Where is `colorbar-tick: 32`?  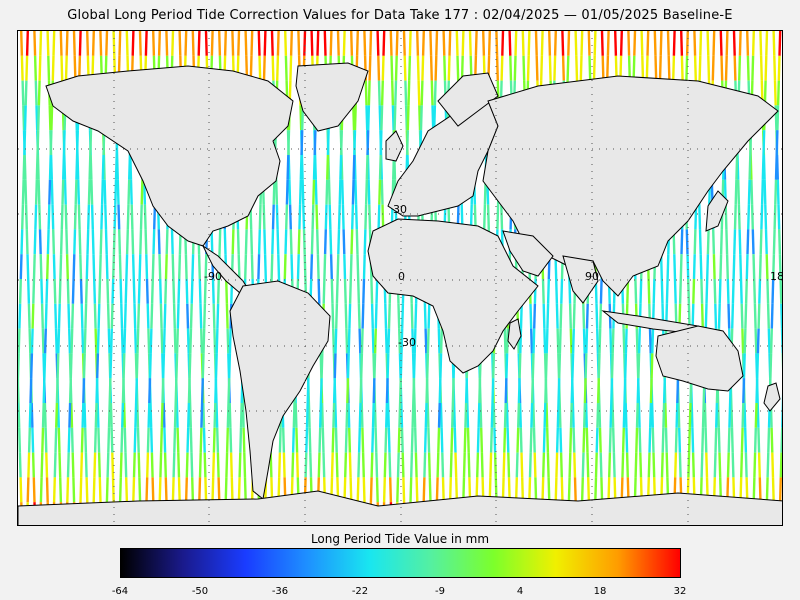 colorbar-tick: 32 is located at coordinates (680, 591).